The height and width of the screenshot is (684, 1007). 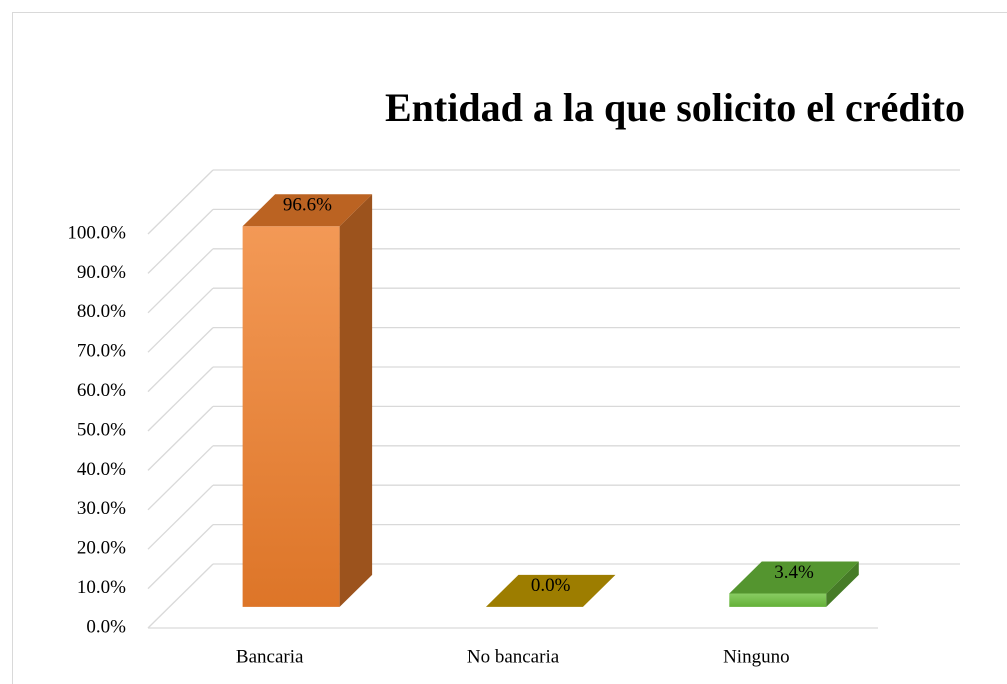 What do you see at coordinates (101, 311) in the screenshot?
I see `y-tick-label: 80.0%` at bounding box center [101, 311].